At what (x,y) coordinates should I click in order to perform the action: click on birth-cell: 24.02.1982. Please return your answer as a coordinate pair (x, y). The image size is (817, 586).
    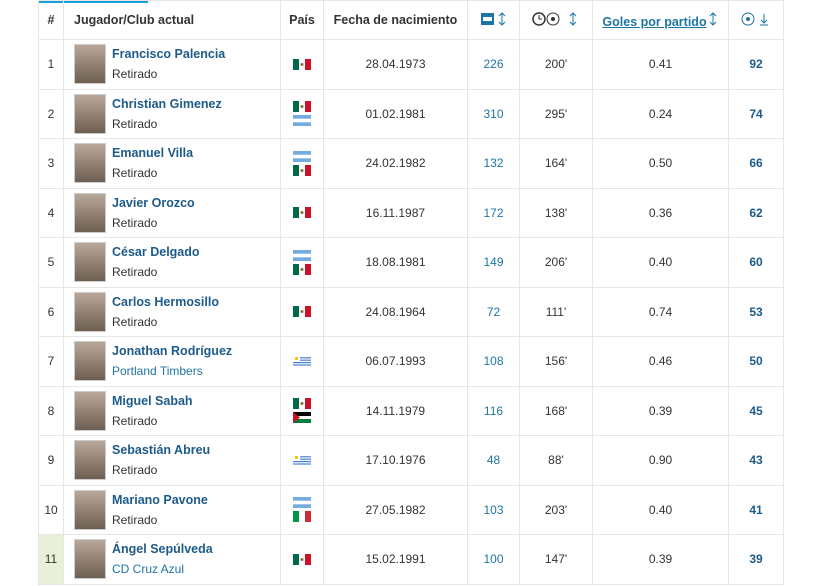
    Looking at the image, I should click on (395, 163).